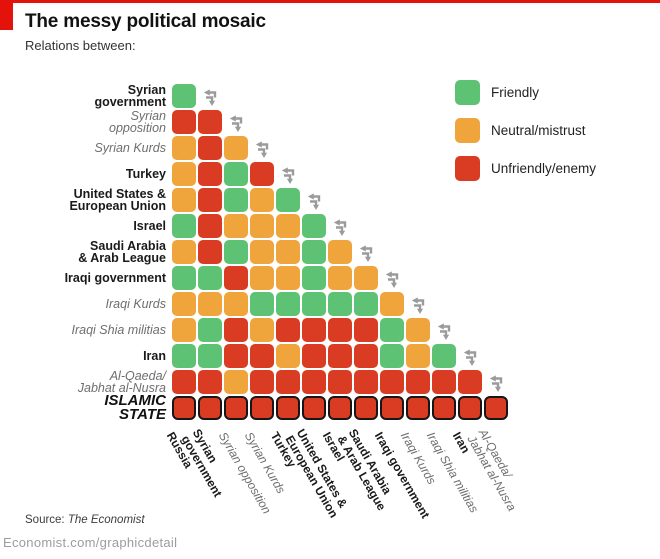  What do you see at coordinates (149, 225) in the screenshot?
I see `row-label: Israel` at bounding box center [149, 225].